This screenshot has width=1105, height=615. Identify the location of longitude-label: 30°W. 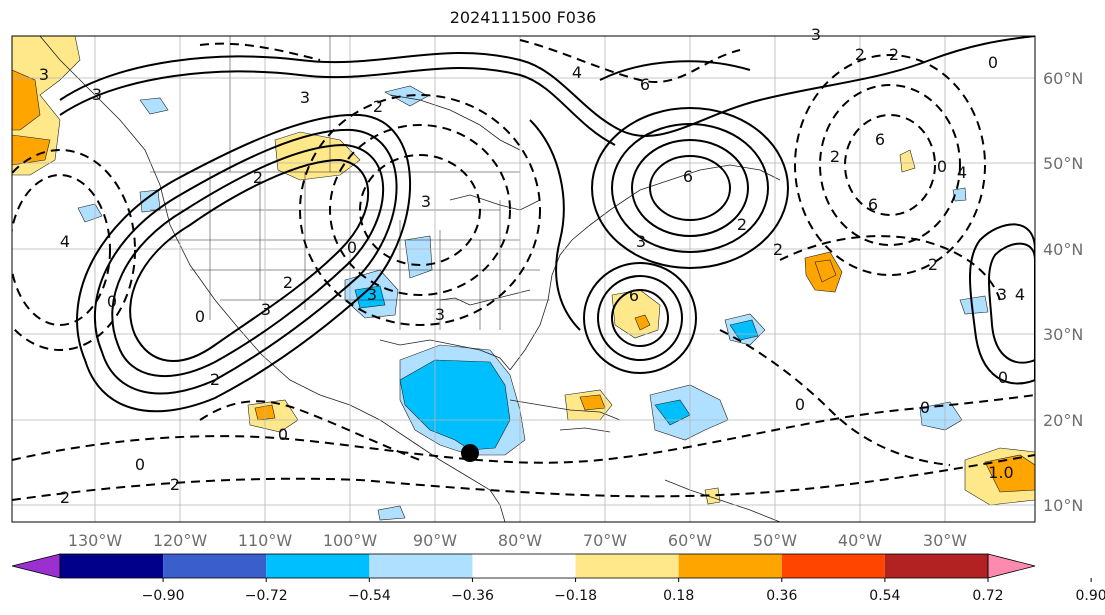
(945, 540).